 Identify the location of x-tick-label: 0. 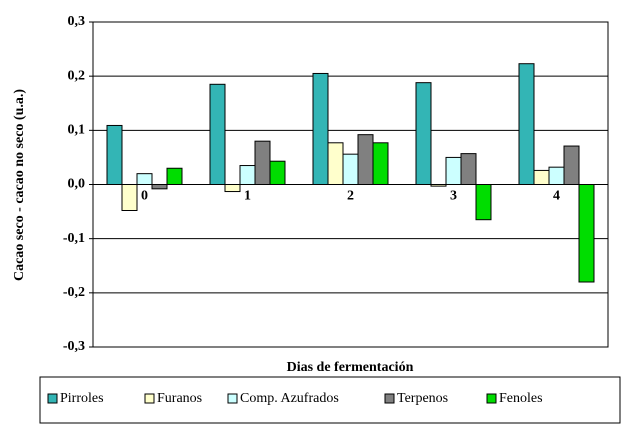
(144, 196).